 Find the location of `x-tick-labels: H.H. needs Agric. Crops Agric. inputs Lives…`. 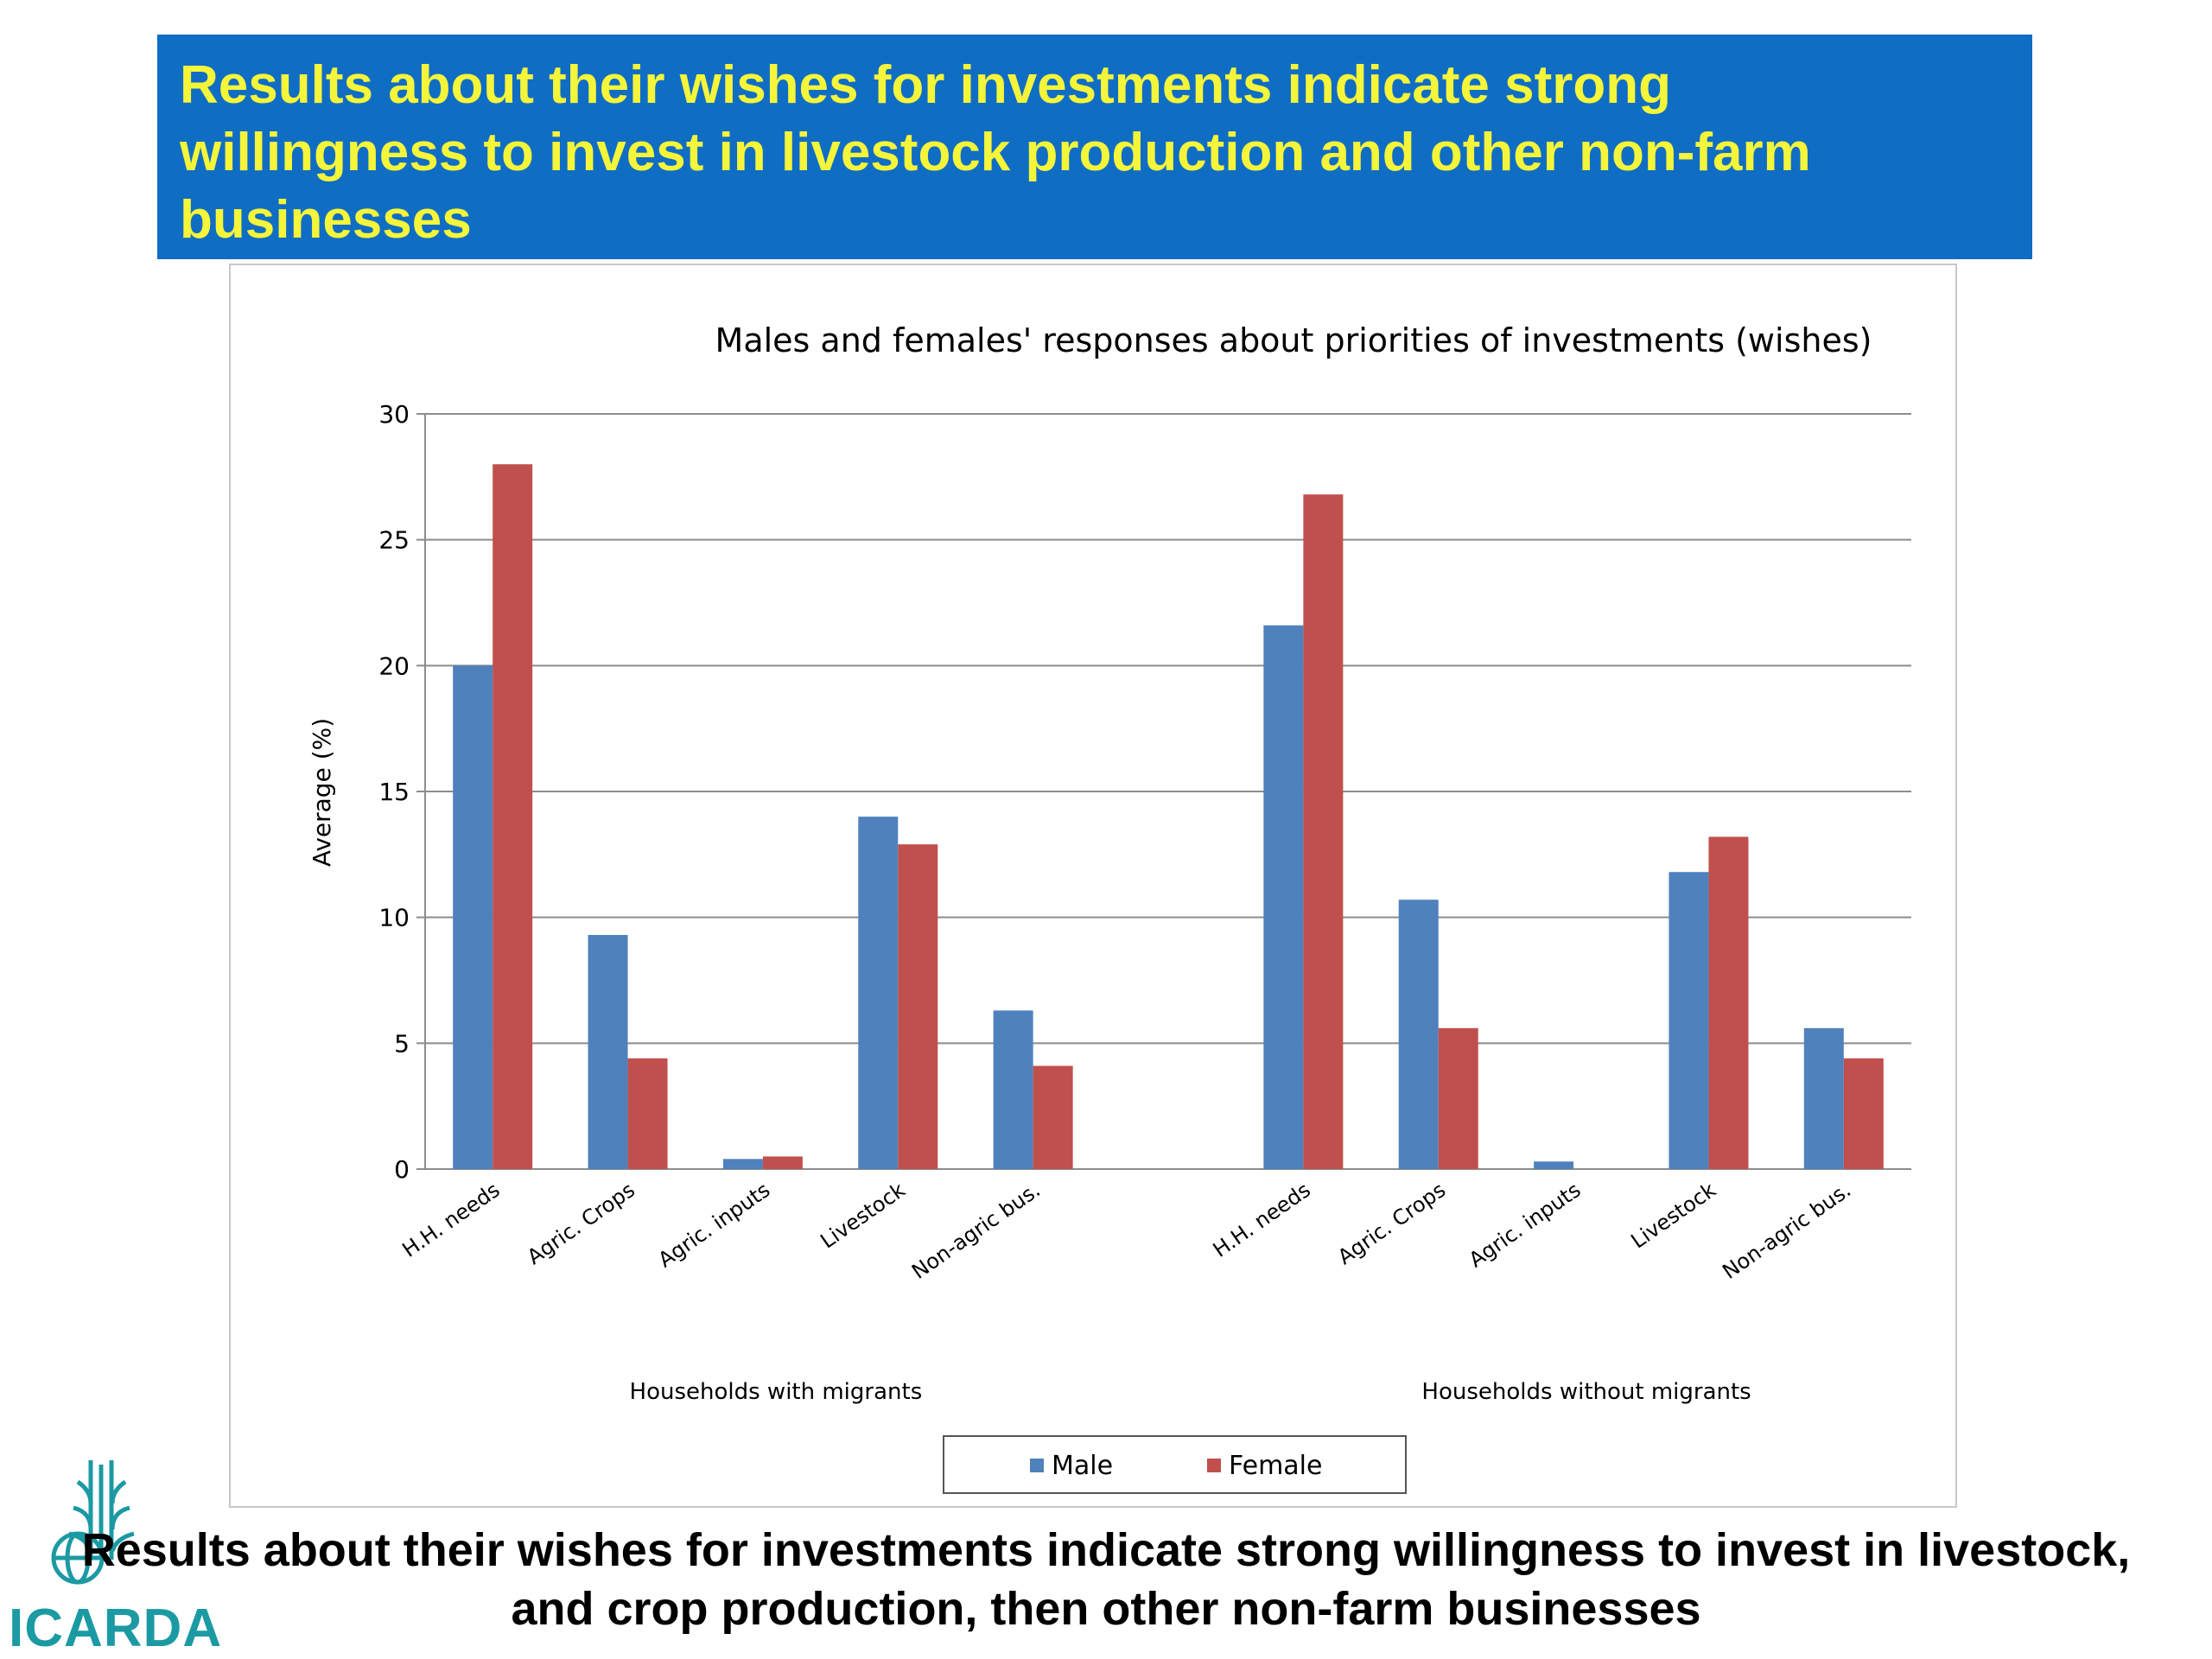

x-tick-labels: H.H. needs Agric. Crops Agric. inputs Lives… is located at coordinates (1127, 1231).